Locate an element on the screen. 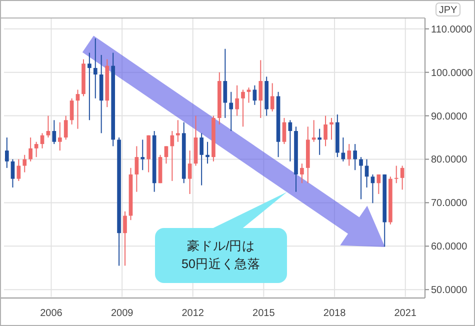  x-tick-label: 2012 is located at coordinates (193, 313).